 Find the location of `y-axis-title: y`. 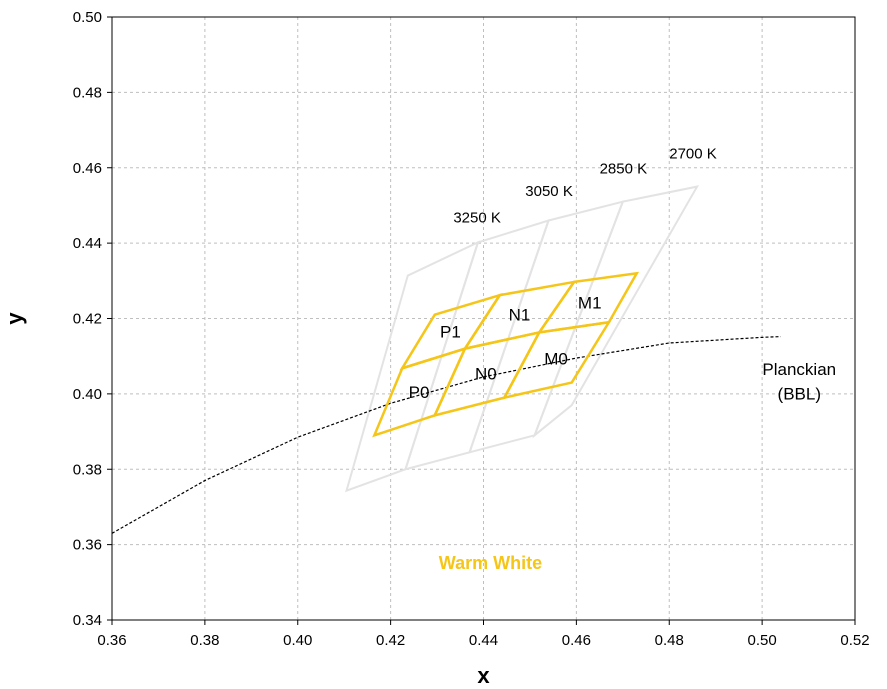

y-axis-title: y is located at coordinates (14, 318).